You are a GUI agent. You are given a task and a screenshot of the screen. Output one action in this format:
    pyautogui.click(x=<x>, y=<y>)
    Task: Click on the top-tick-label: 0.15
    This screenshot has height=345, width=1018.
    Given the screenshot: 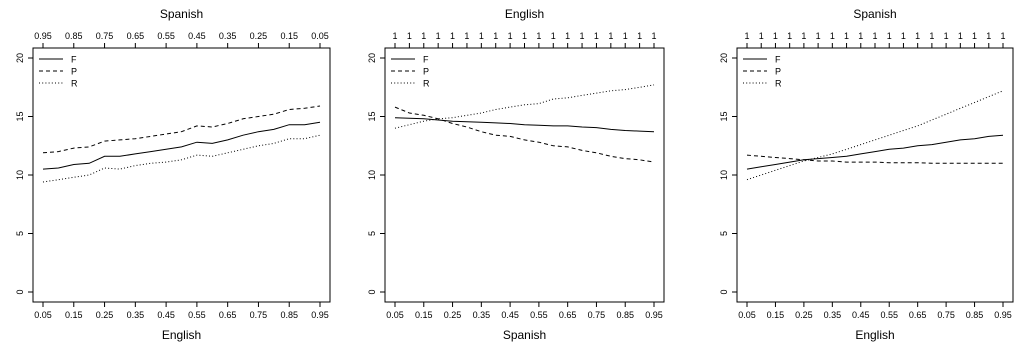 What is the action you would take?
    pyautogui.click(x=289, y=36)
    